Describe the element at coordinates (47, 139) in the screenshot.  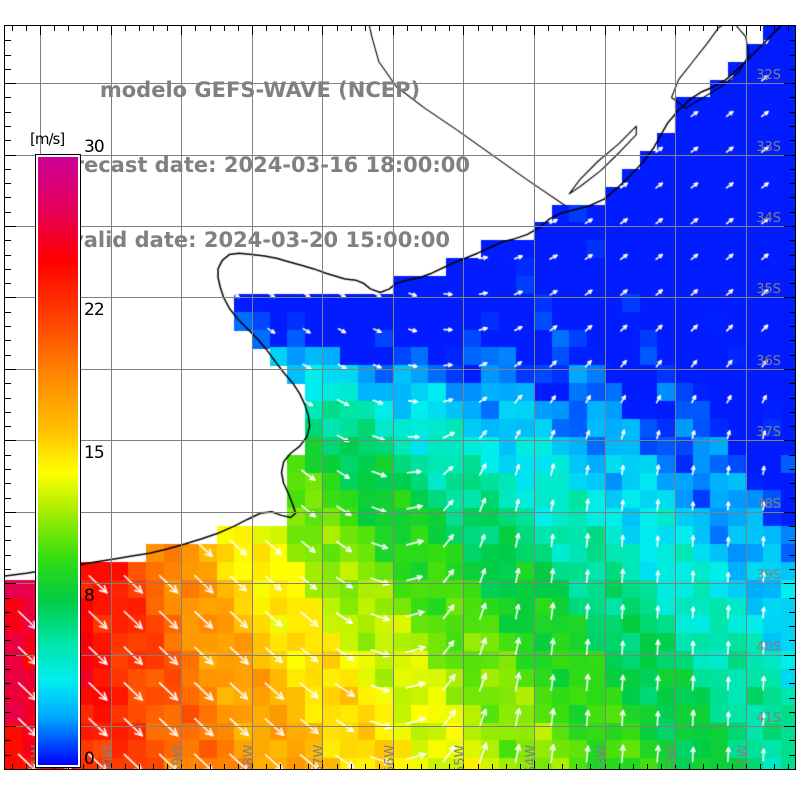
I see `colorbar-unit-label: [m/s]` at that location.